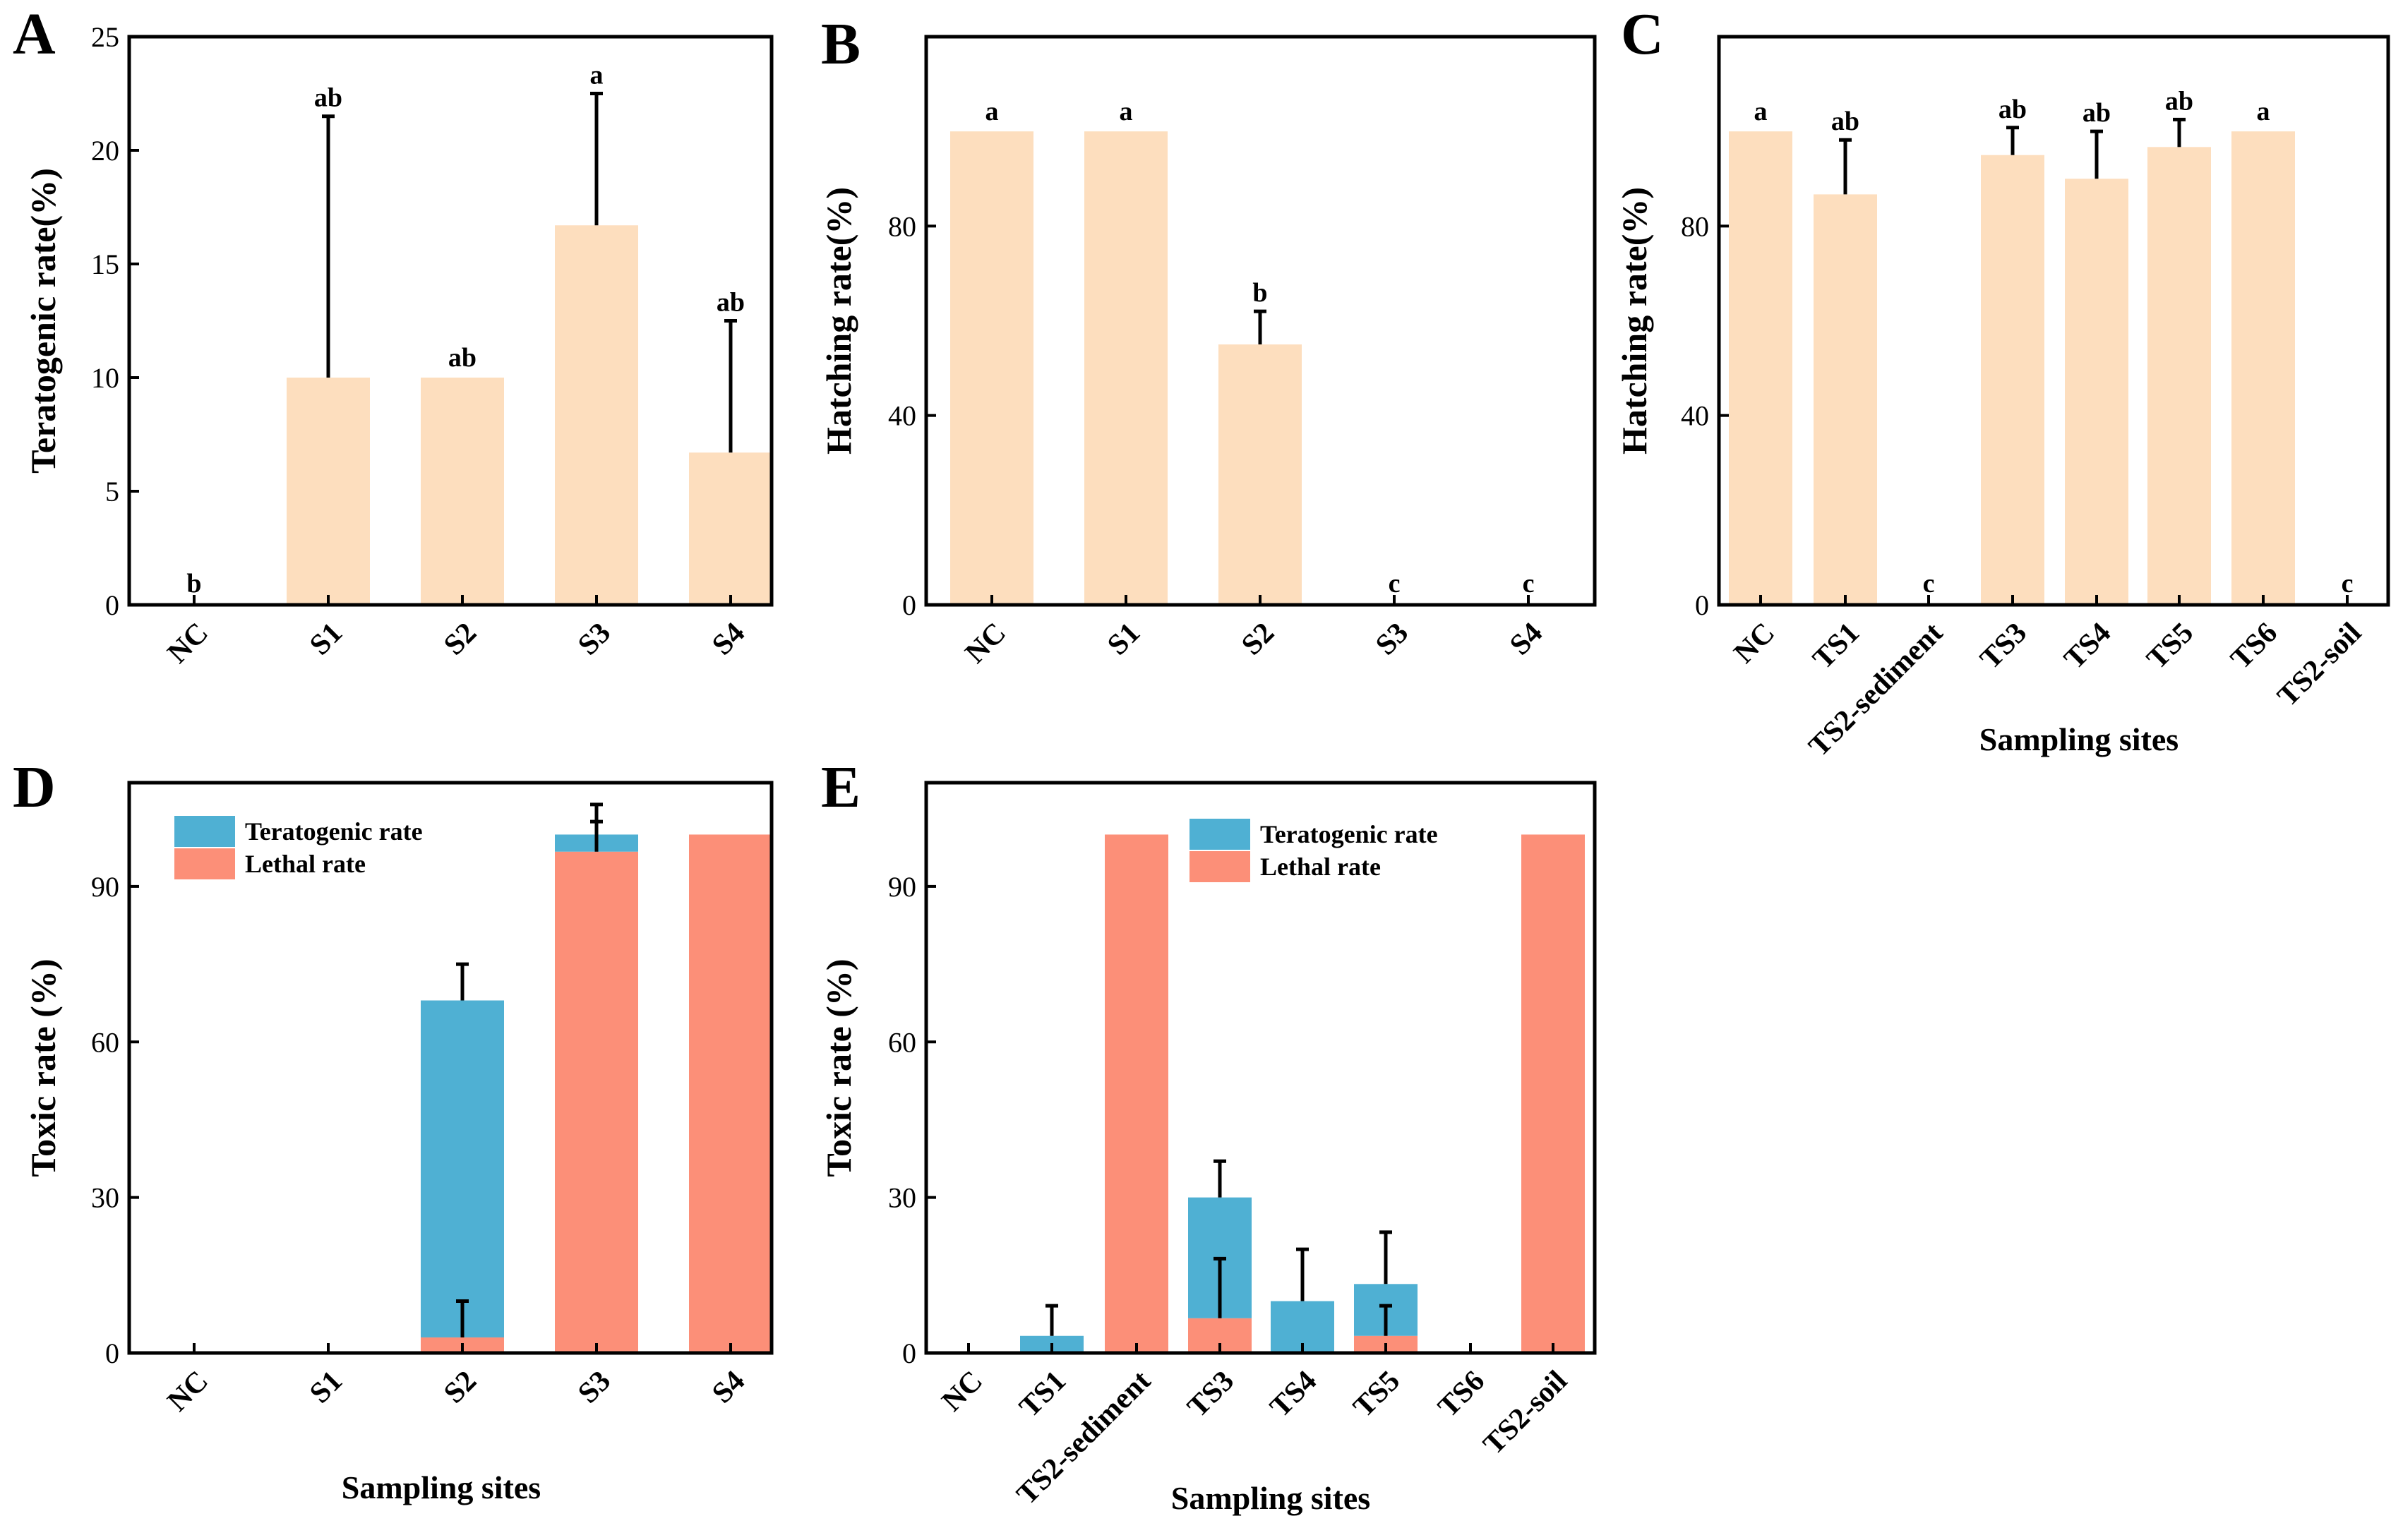  What do you see at coordinates (43, 321) in the screenshot?
I see `y-axis-label: Teratogenic rate(%)` at bounding box center [43, 321].